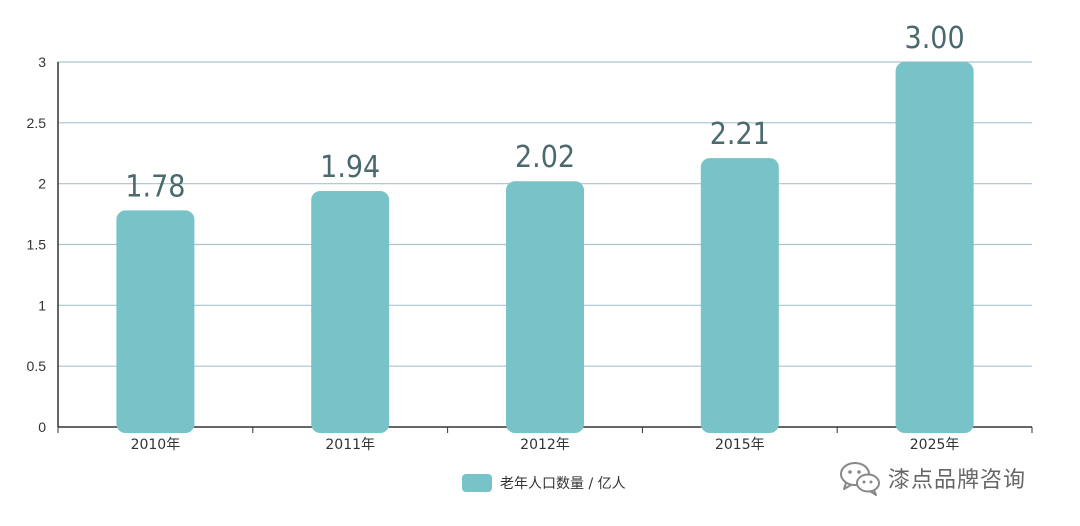 The image size is (1080, 526). I want to click on y-tick-label: 1.5, so click(37, 245).